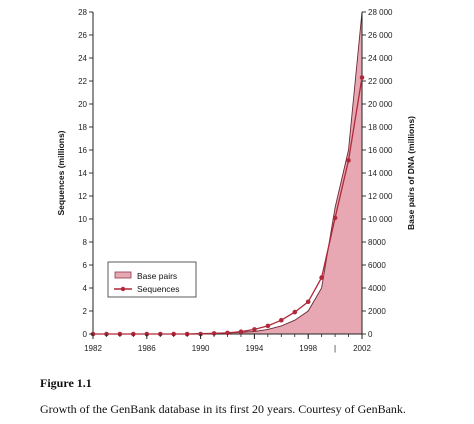 The image size is (474, 424). I want to click on legend-swatch-sequences-marker, so click(123, 289).